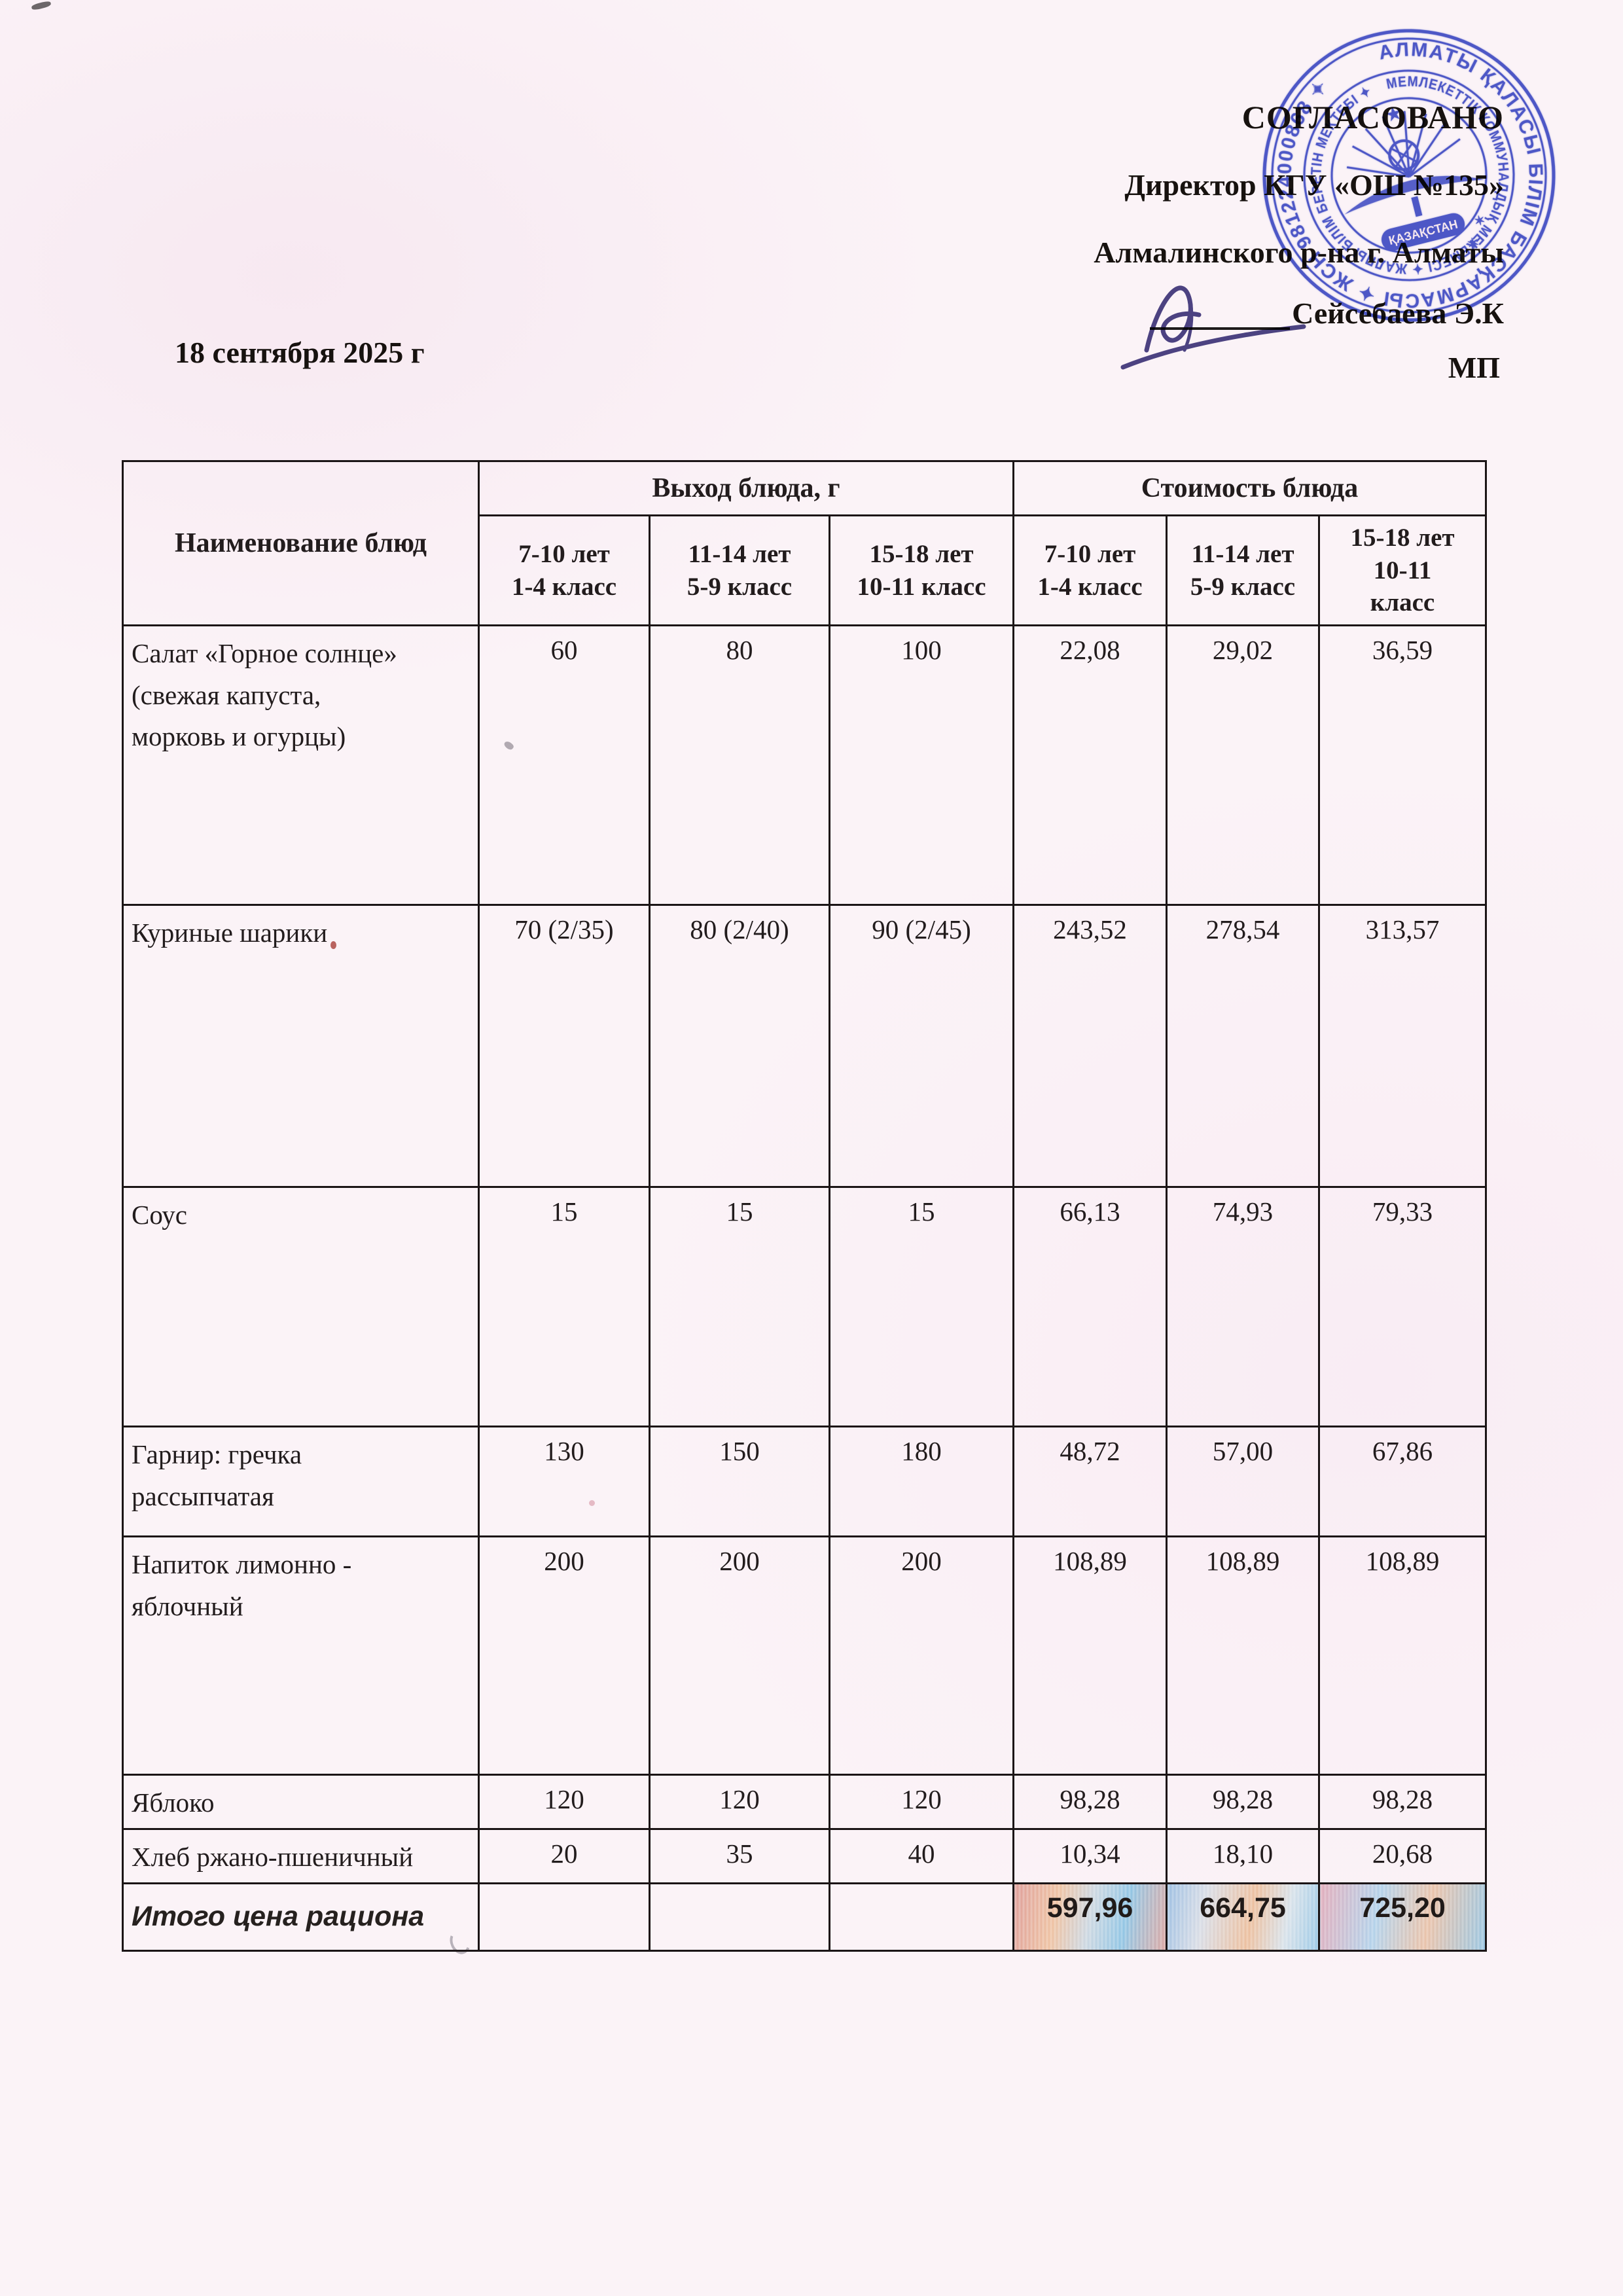 The height and width of the screenshot is (2296, 1623). Describe the element at coordinates (921, 570) in the screenshot. I see `output-age-header-15-18: 15-18 лет 10-11 класс` at that location.